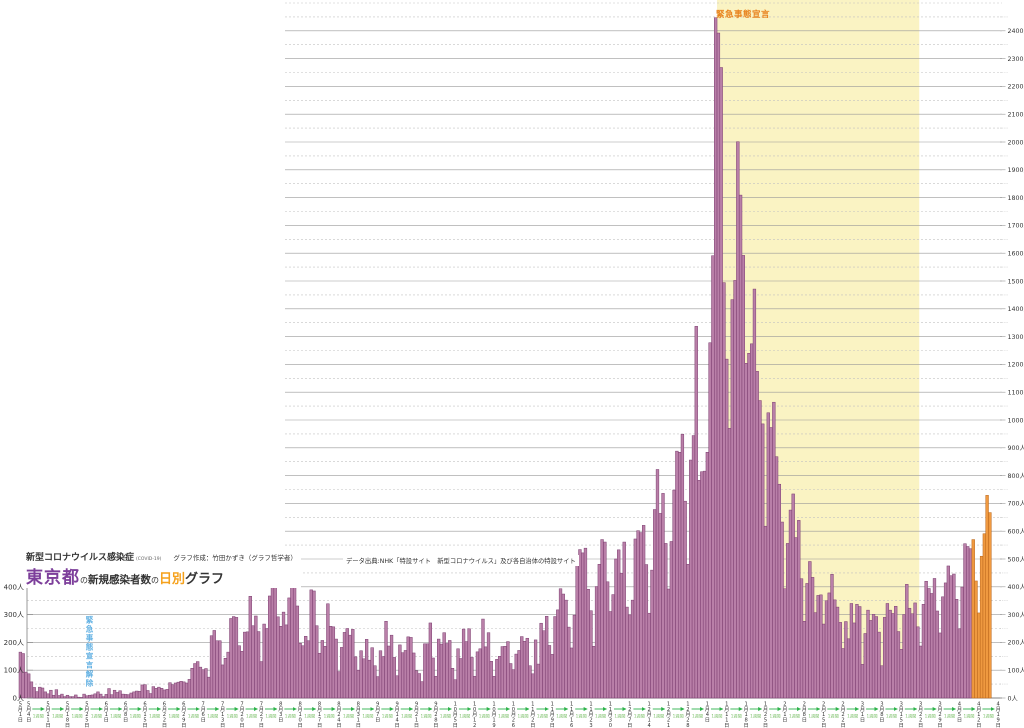  I want to click on title-line2: 東京都 の 新規感染者数 の 日別 グラフ, so click(161, 575).